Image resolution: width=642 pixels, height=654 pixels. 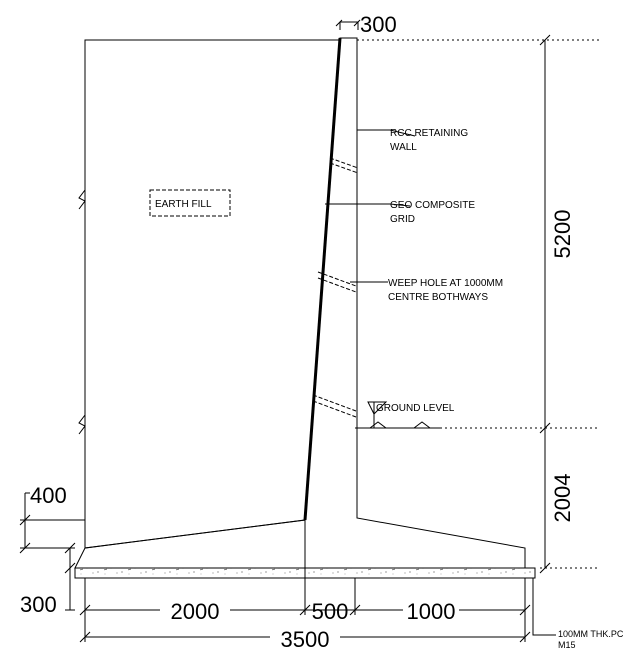 What do you see at coordinates (562, 234) in the screenshot?
I see `dim-label: 5200` at bounding box center [562, 234].